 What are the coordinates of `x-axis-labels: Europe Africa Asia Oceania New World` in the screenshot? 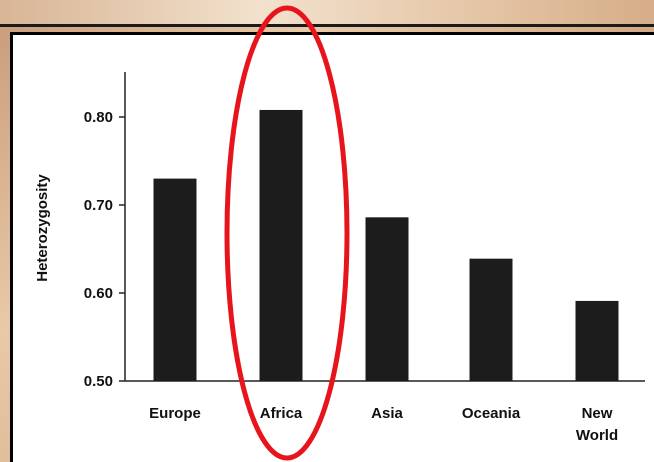 It's located at (383, 424).